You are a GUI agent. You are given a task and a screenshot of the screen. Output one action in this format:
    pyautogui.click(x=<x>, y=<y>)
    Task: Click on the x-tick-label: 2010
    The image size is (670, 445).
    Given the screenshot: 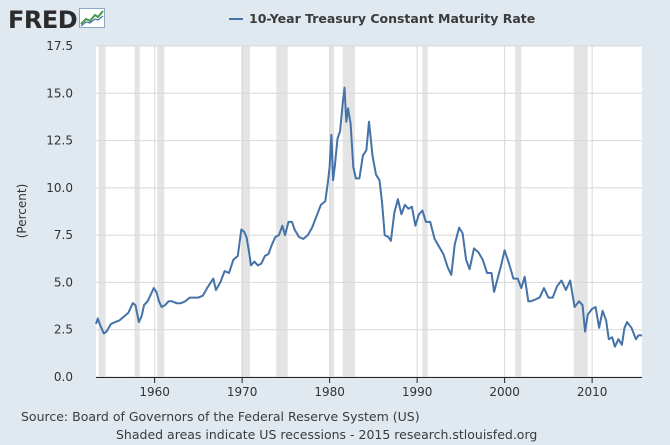 What is the action you would take?
    pyautogui.click(x=592, y=392)
    